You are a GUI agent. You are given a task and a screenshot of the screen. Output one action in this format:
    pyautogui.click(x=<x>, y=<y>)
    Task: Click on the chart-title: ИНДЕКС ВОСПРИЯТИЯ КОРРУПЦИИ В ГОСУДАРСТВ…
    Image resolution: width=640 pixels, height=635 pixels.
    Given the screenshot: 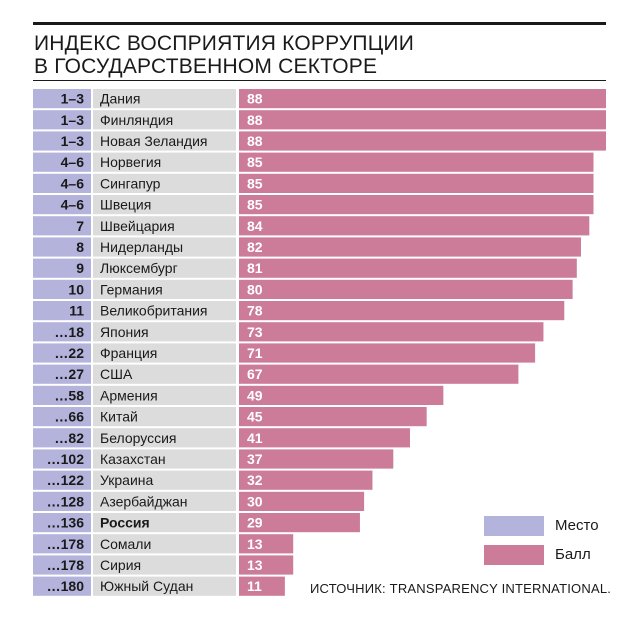 What is the action you would take?
    pyautogui.click(x=314, y=55)
    